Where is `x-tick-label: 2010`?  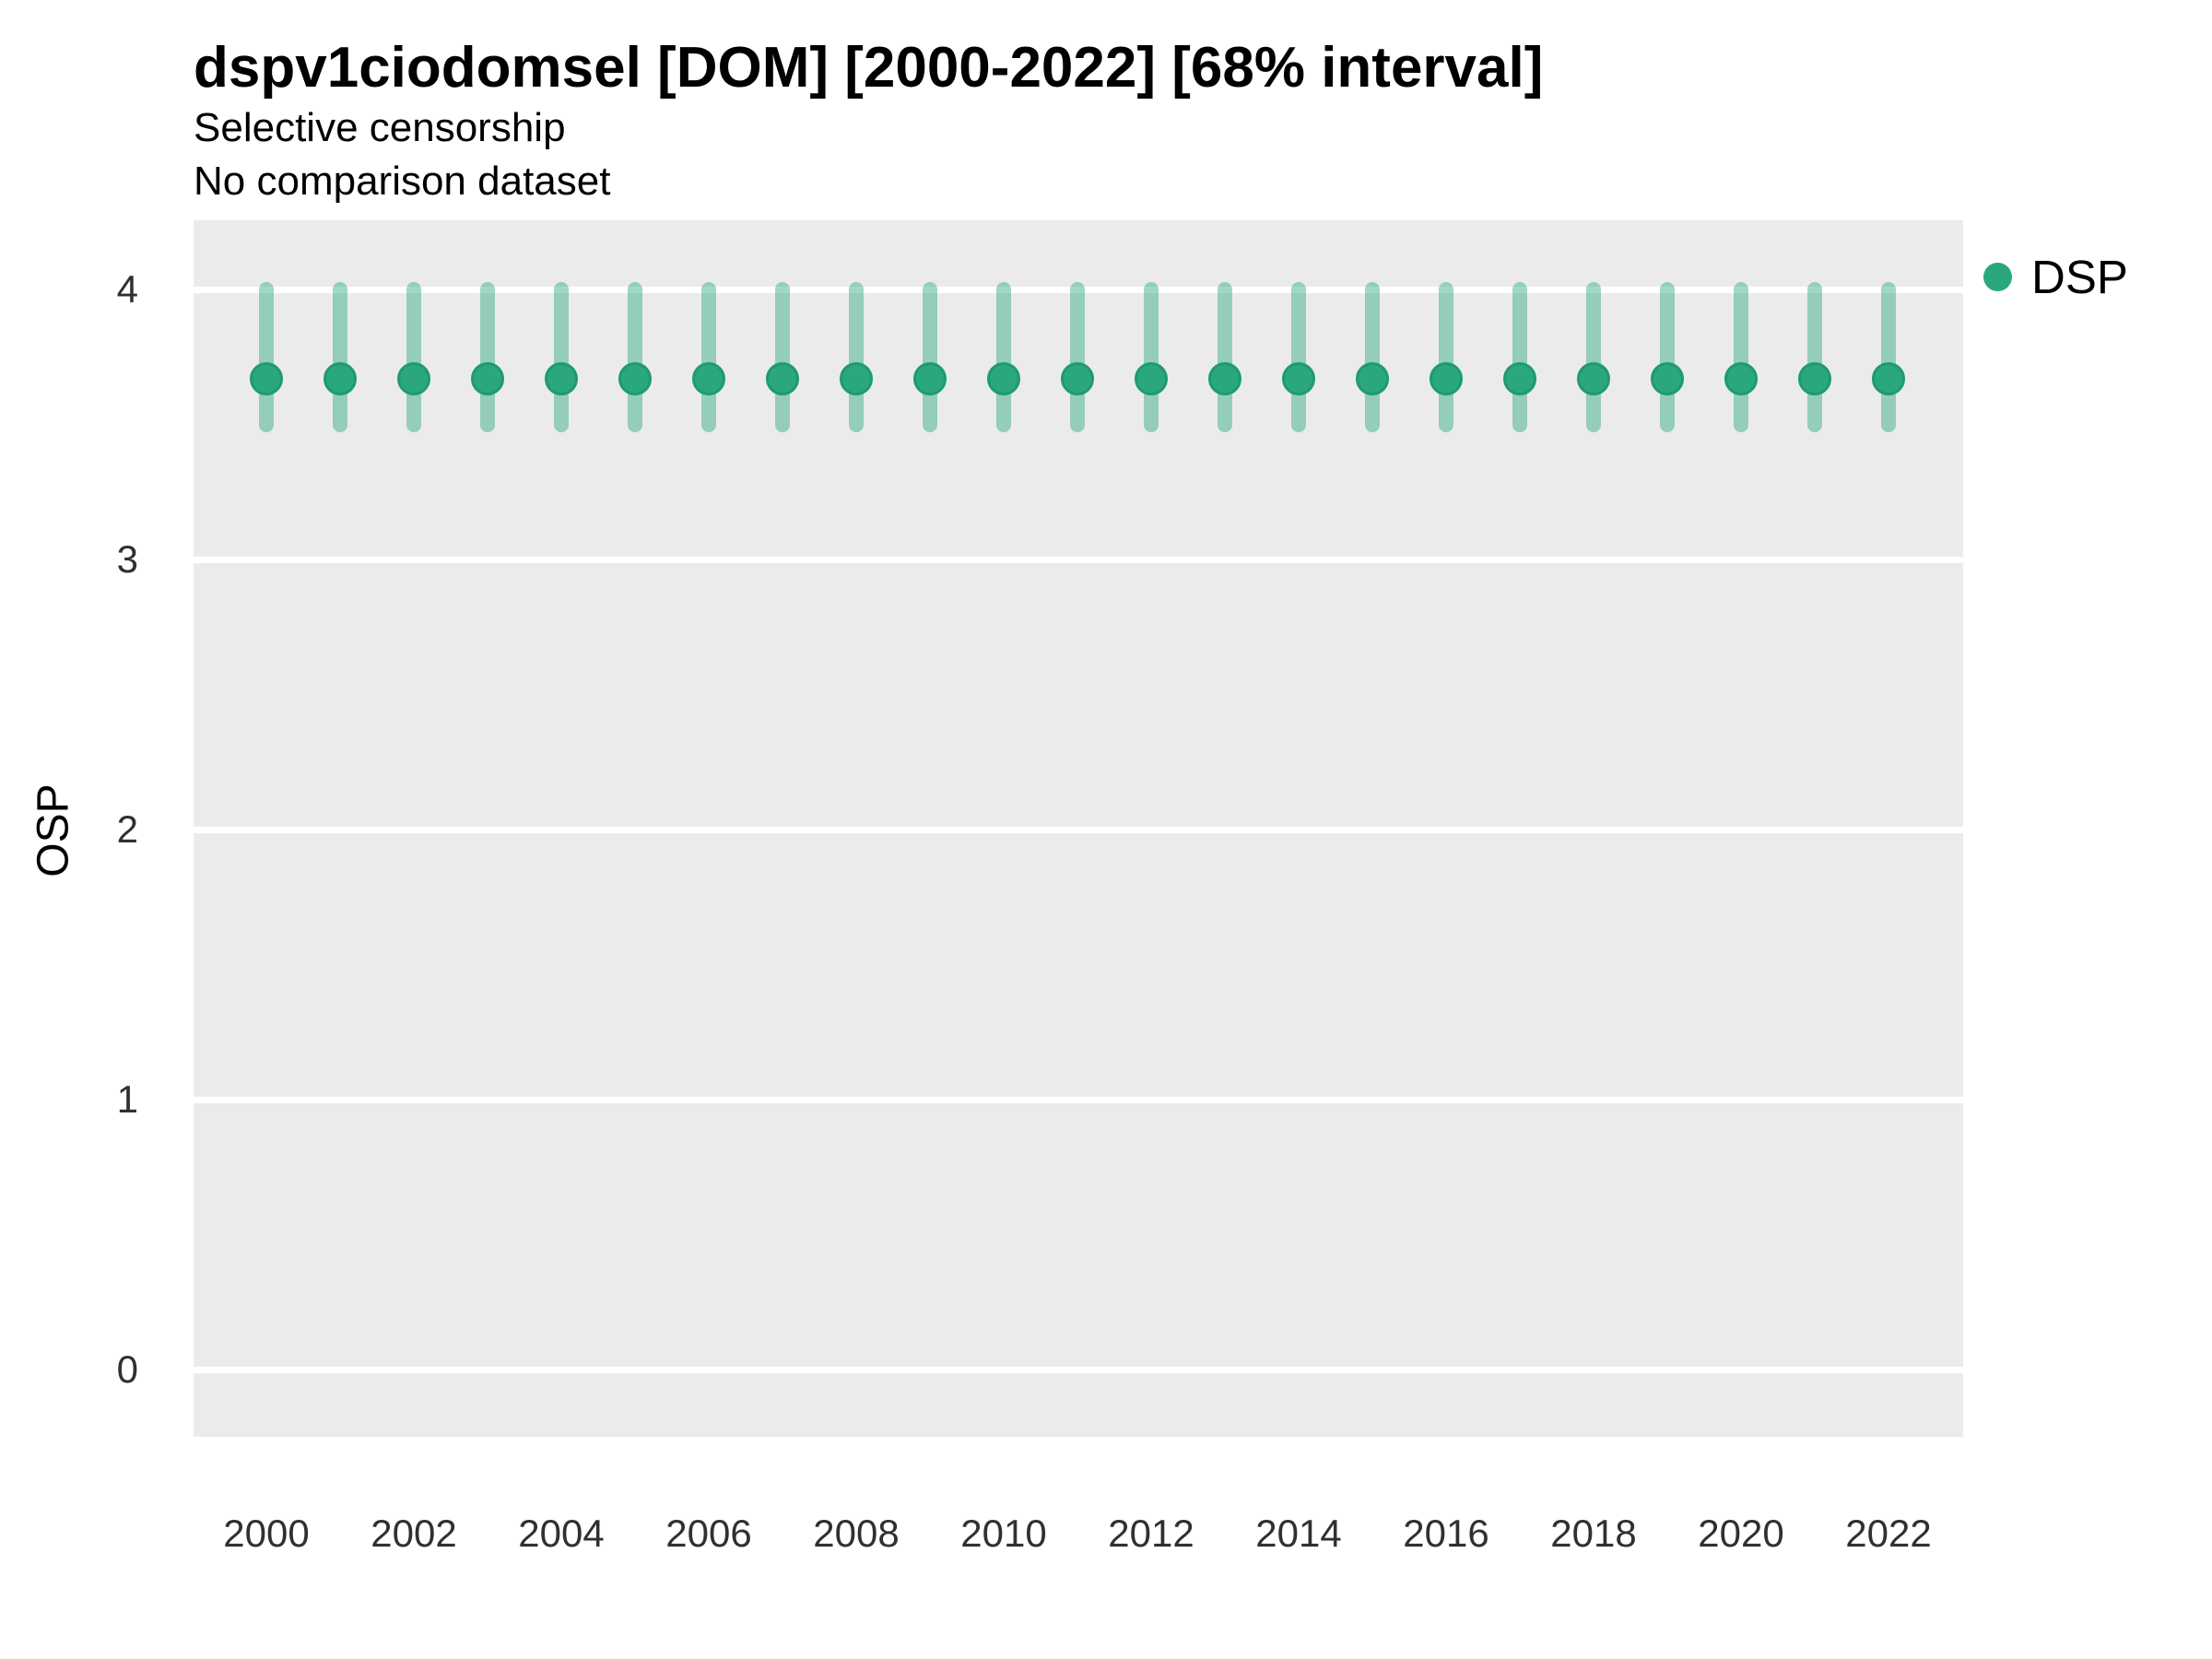
x-tick-label: 2010 is located at coordinates (1003, 1533).